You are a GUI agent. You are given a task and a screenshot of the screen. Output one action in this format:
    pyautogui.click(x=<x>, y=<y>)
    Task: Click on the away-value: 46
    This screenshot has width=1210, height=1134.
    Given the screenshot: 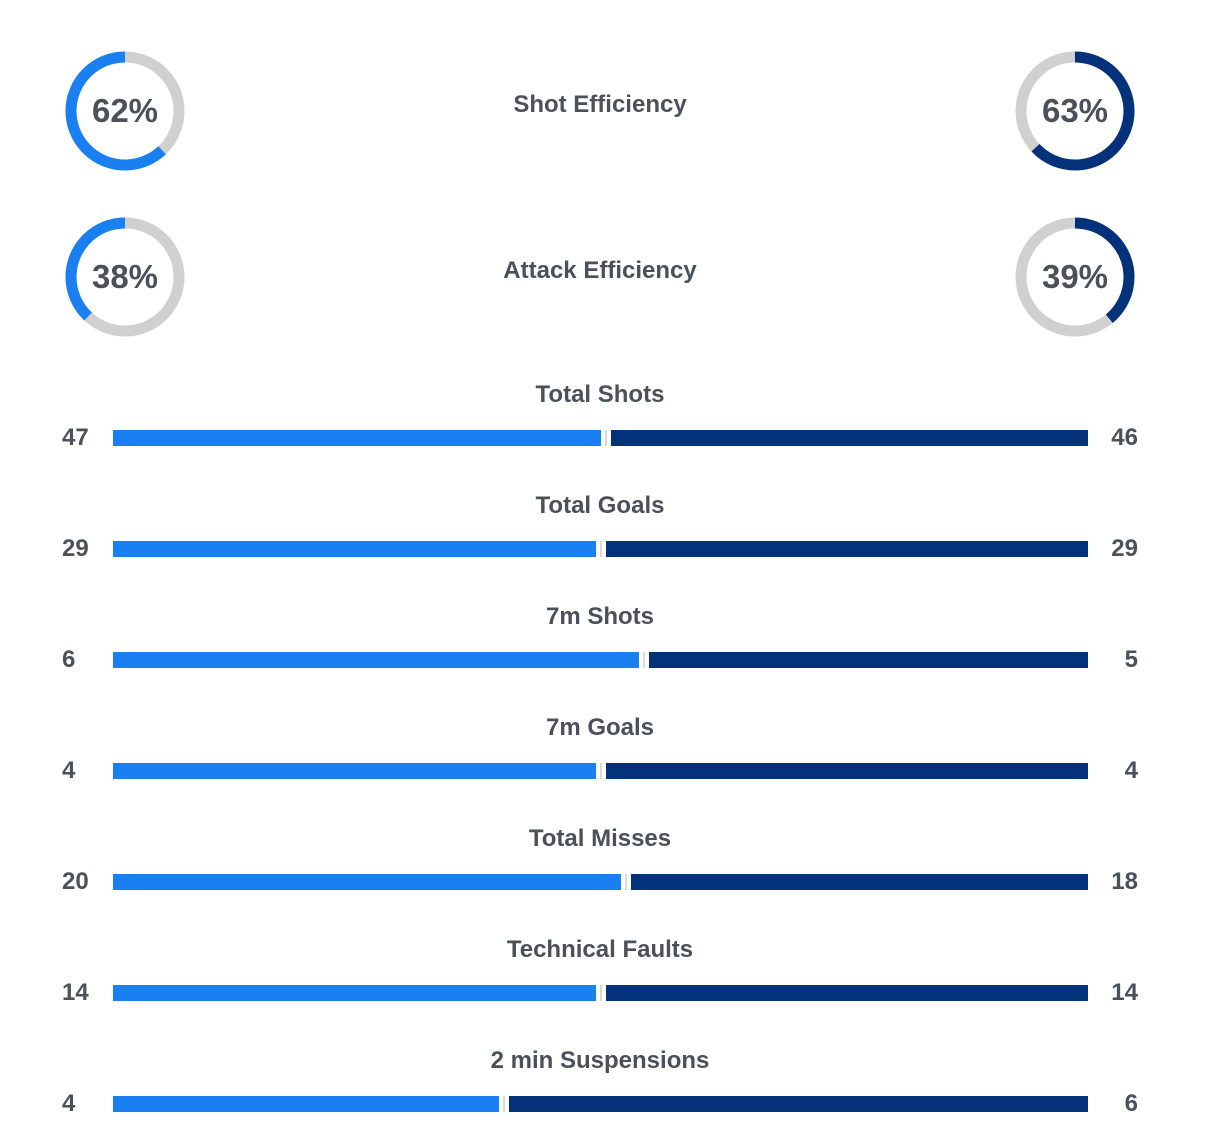 What is the action you would take?
    pyautogui.click(x=1124, y=437)
    